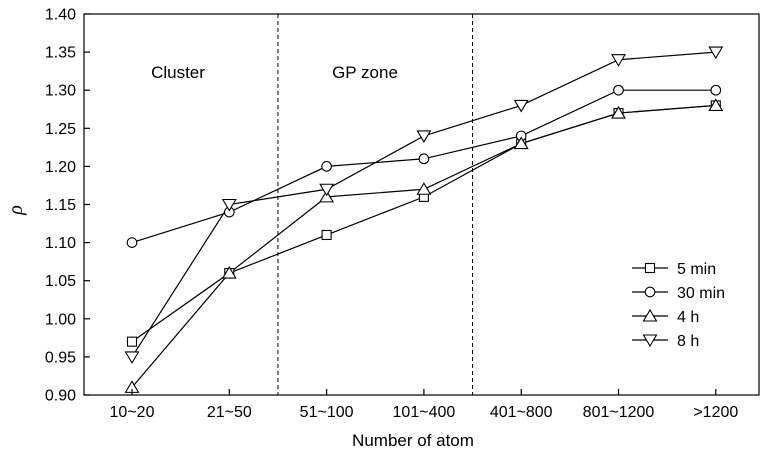  What do you see at coordinates (60, 243) in the screenshot?
I see `y-tick-label-1-10: 1.10` at bounding box center [60, 243].